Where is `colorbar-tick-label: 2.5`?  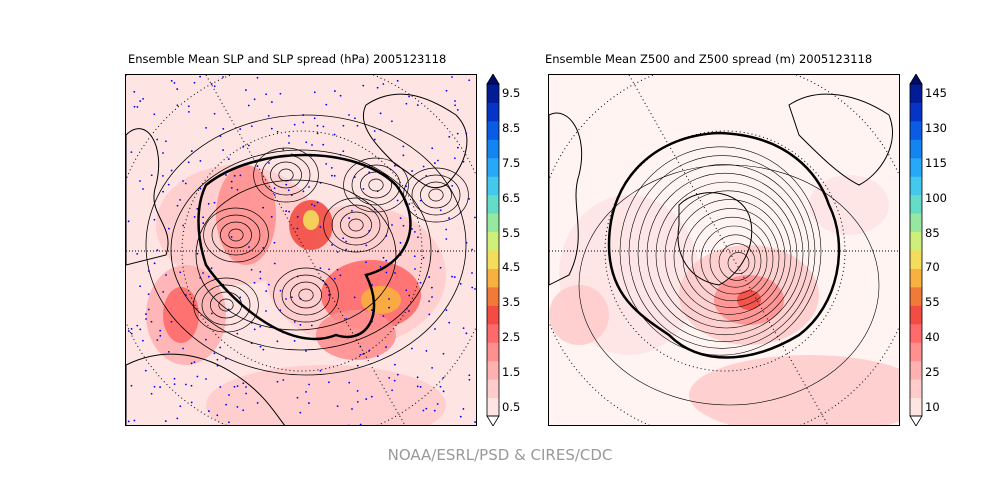
colorbar-tick-label: 2.5 is located at coordinates (511, 337).